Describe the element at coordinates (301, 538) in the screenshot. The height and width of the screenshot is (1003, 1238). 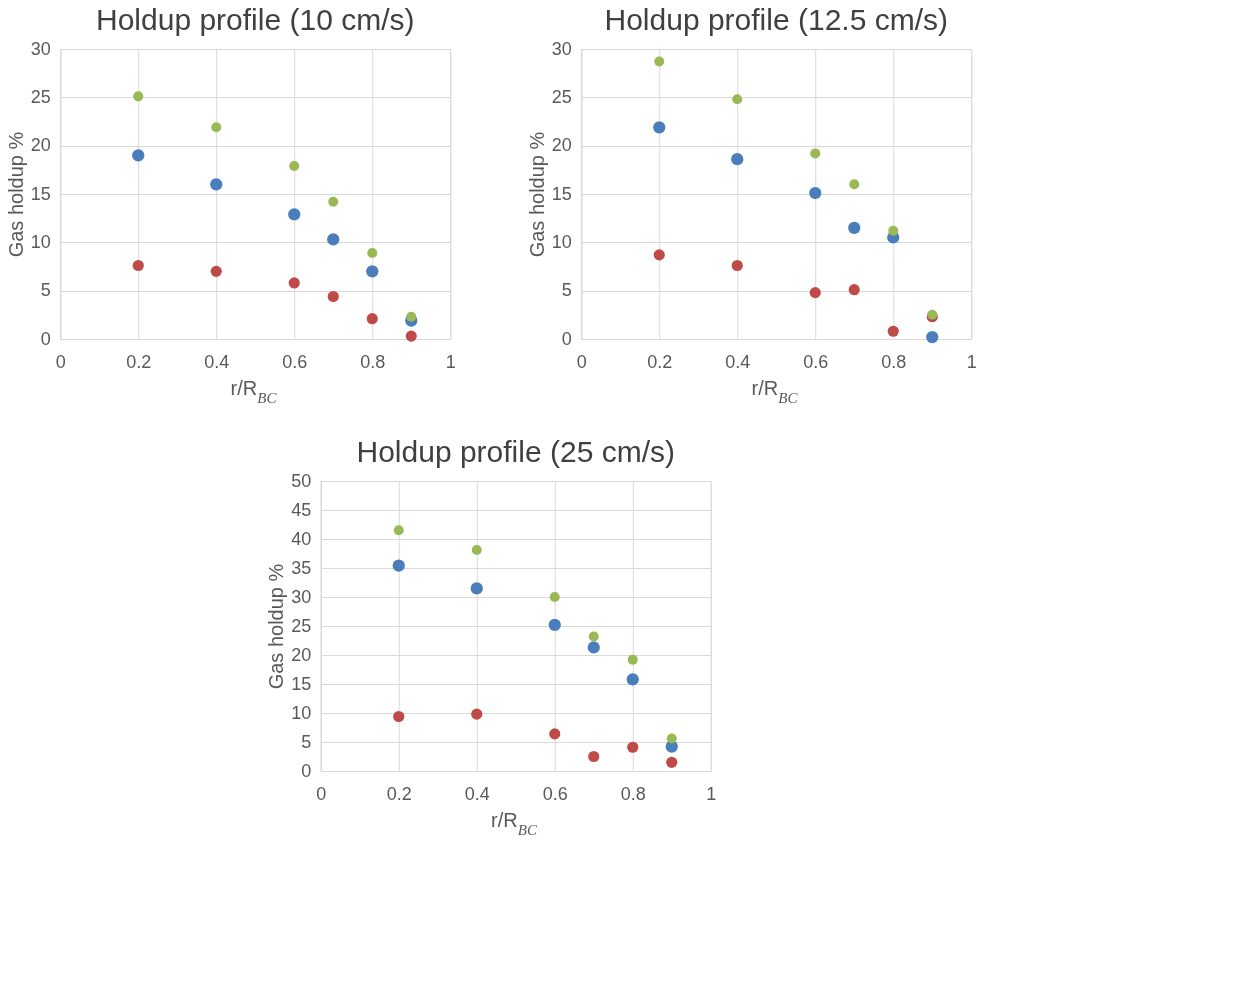
I see `y-tick-label: 40` at that location.